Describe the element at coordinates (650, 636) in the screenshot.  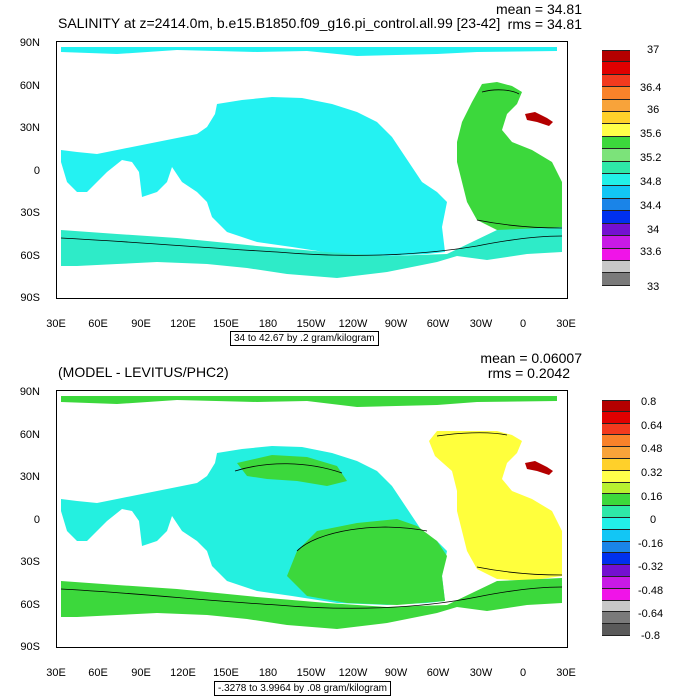
I see `colorbar-label: -0.8` at that location.